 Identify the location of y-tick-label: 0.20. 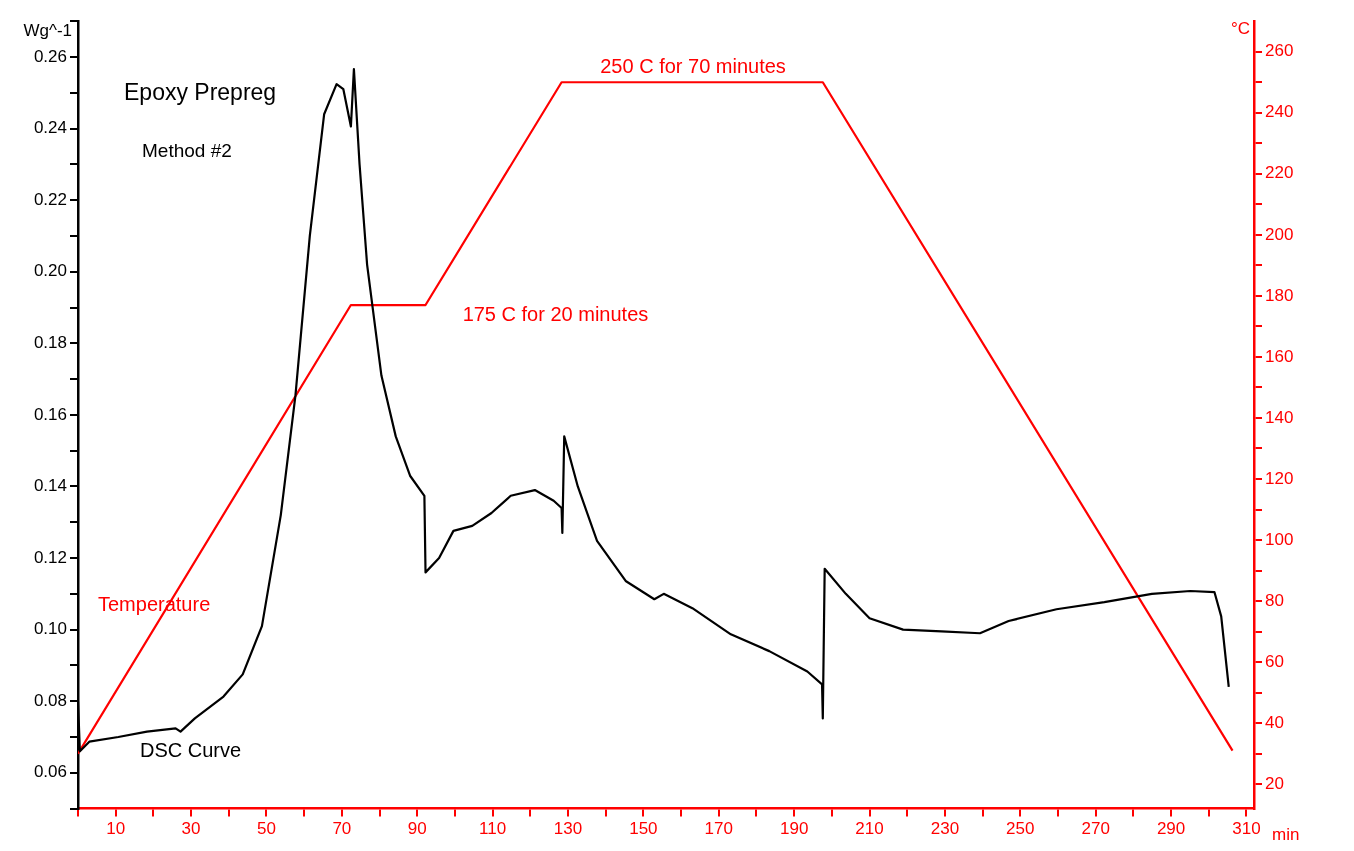
(50, 271).